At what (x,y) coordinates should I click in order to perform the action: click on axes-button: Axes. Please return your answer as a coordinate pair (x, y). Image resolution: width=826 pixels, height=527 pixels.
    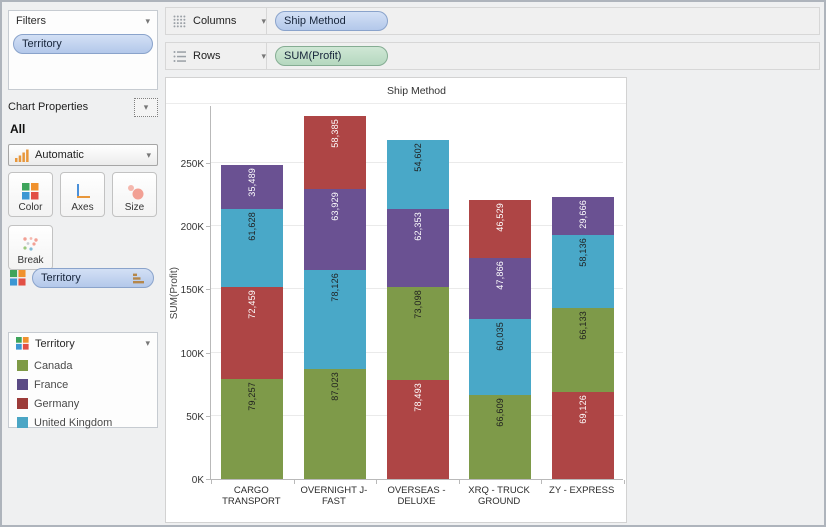
    Looking at the image, I should click on (82, 194).